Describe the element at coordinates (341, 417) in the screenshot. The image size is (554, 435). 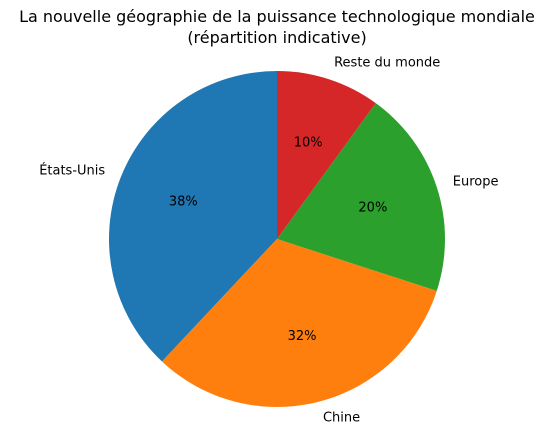
I see `slice-label: Chine` at that location.